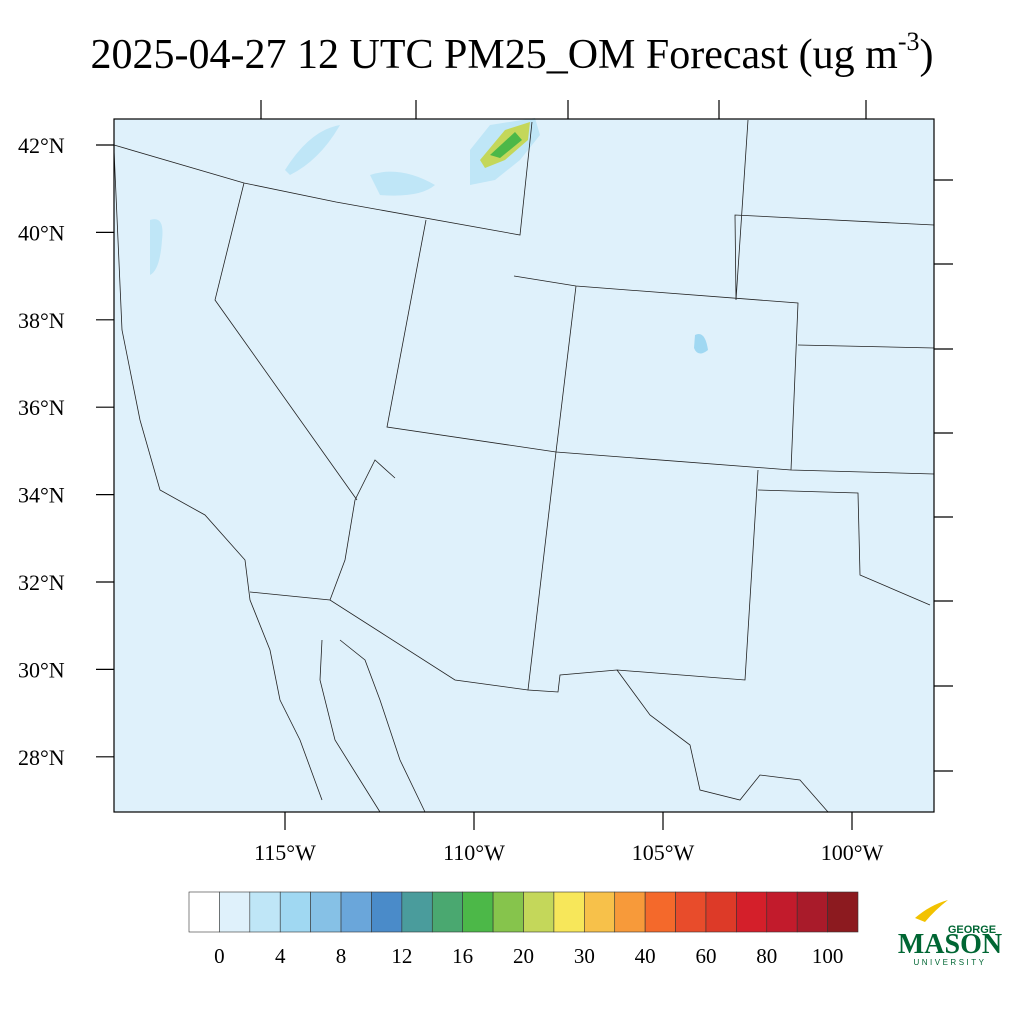 Image resolution: width=1024 pixels, height=1024 pixels. I want to click on title-close: ), so click(926, 55).